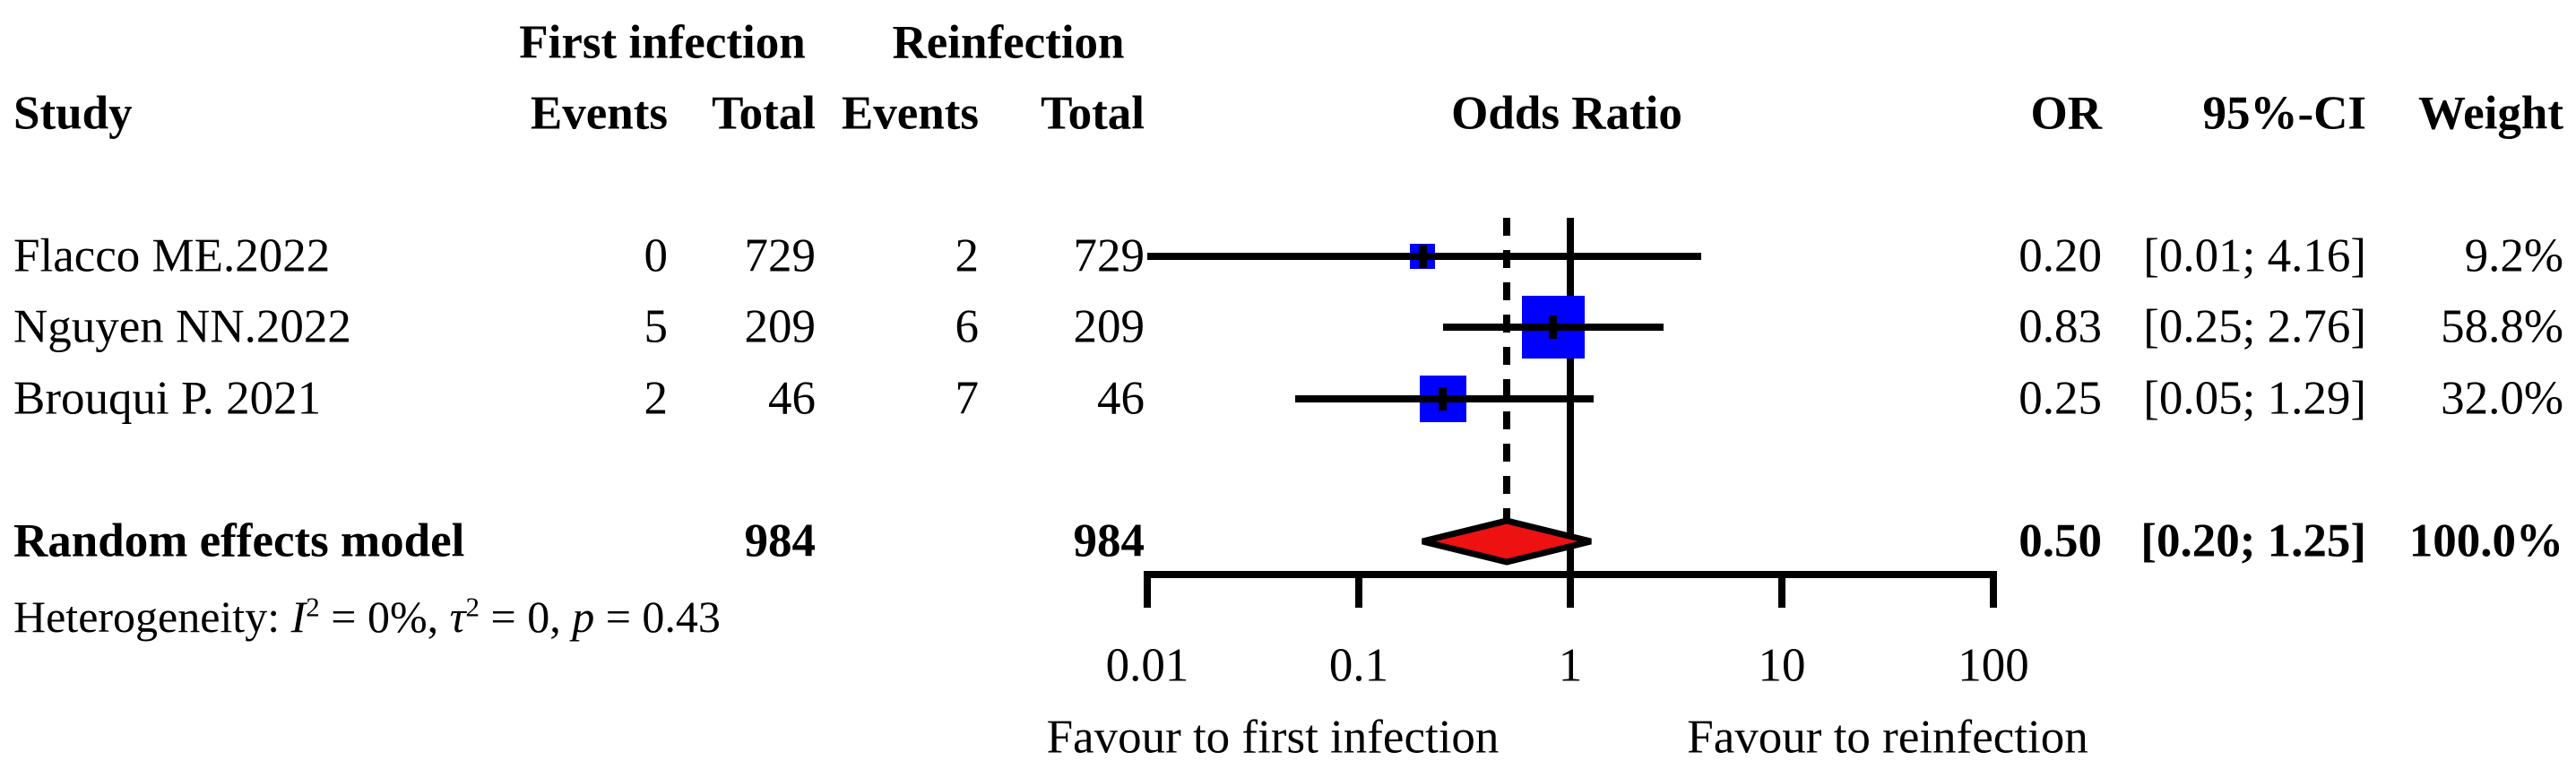  Describe the element at coordinates (967, 398) in the screenshot. I see `events-re: 7` at that location.